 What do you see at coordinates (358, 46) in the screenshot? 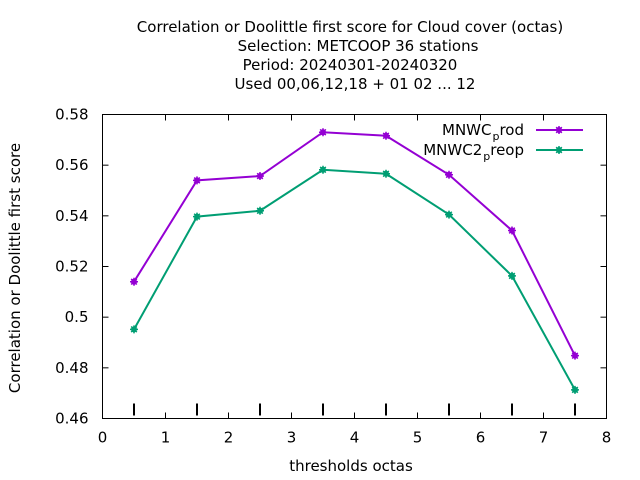
I see `title-line-2: Selection: METCOOP 36 stations` at bounding box center [358, 46].